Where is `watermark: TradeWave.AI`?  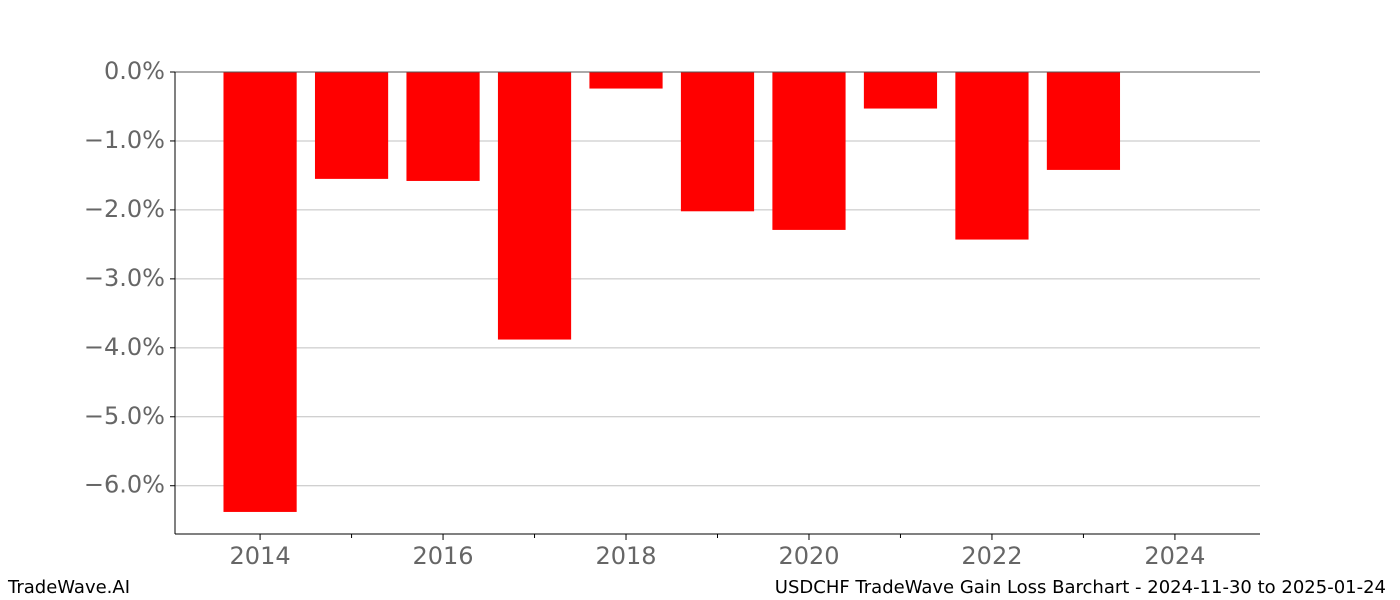
watermark: TradeWave.AI is located at coordinates (68, 587).